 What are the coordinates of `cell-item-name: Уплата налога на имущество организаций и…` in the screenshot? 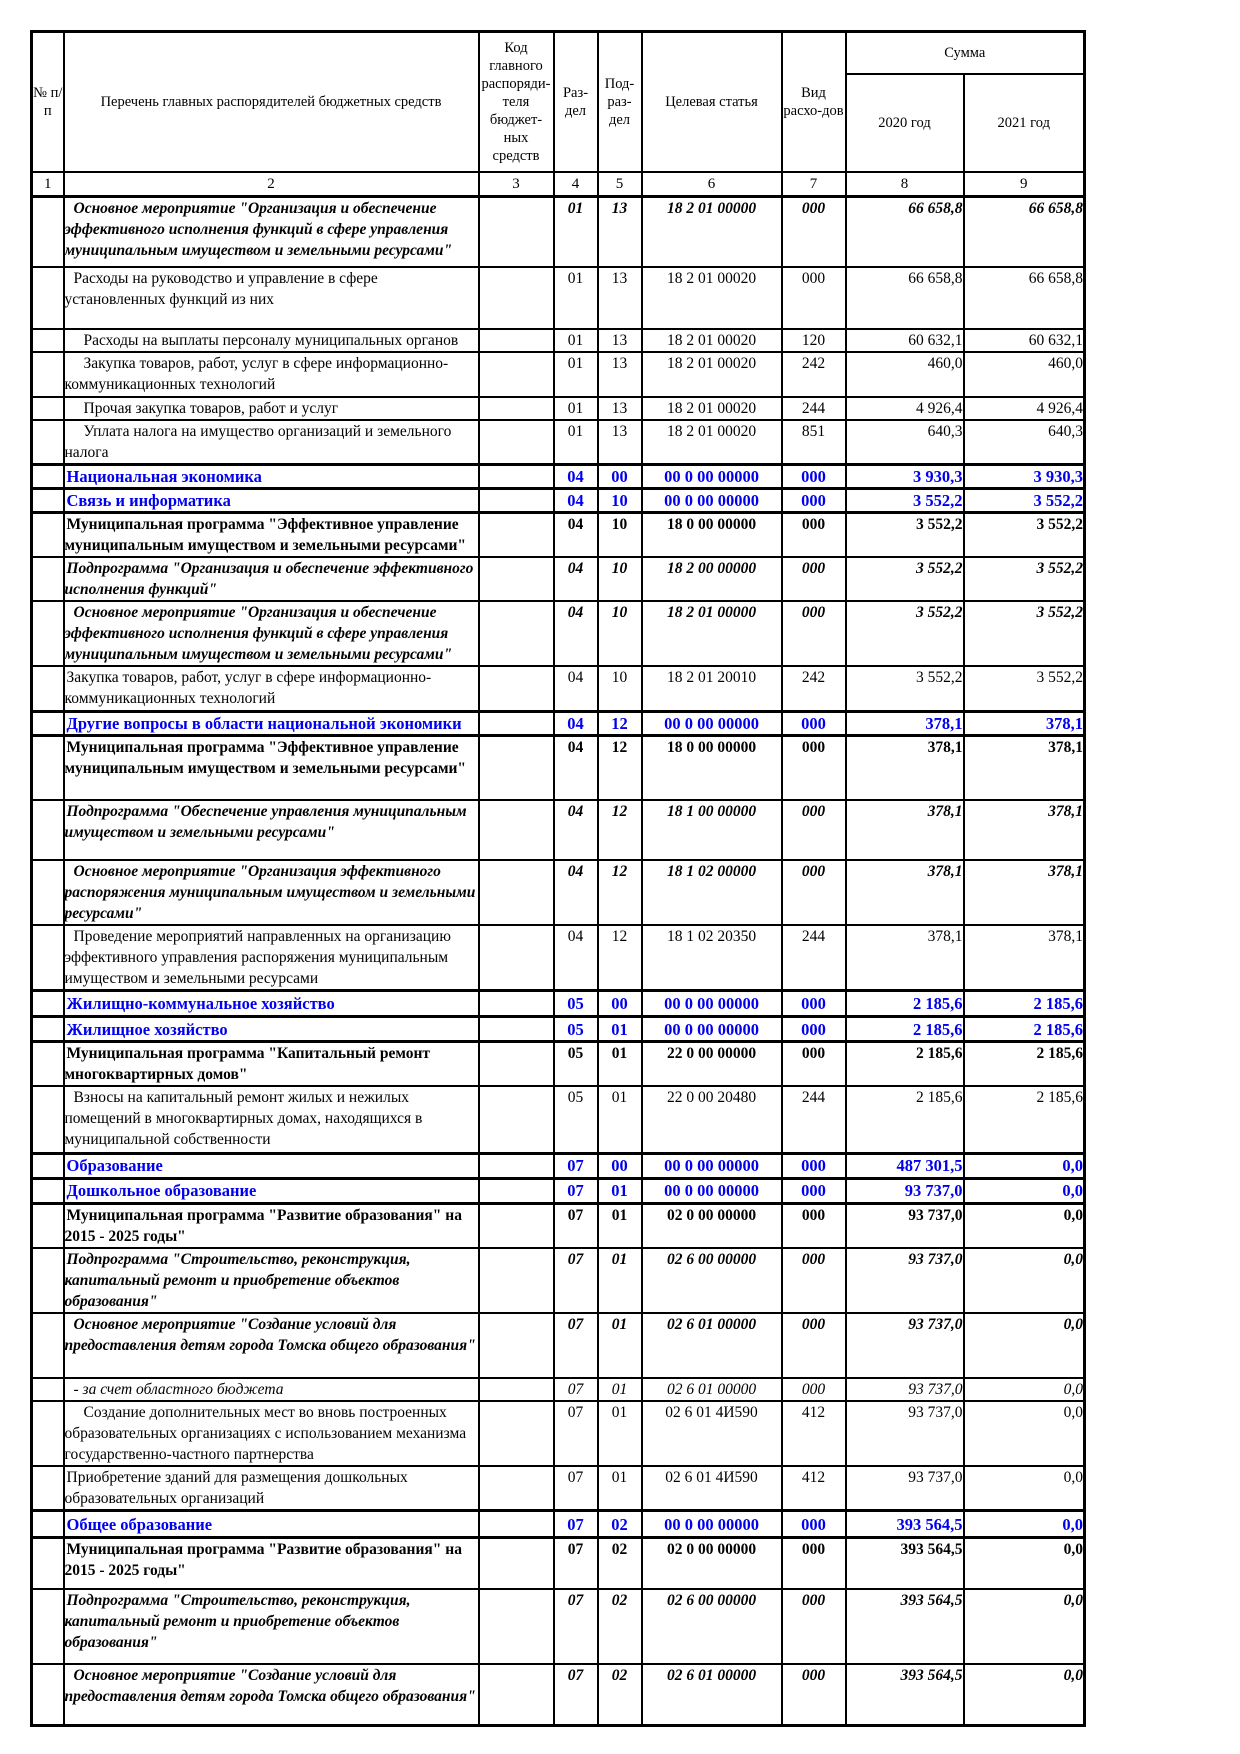 It's located at (271, 442).